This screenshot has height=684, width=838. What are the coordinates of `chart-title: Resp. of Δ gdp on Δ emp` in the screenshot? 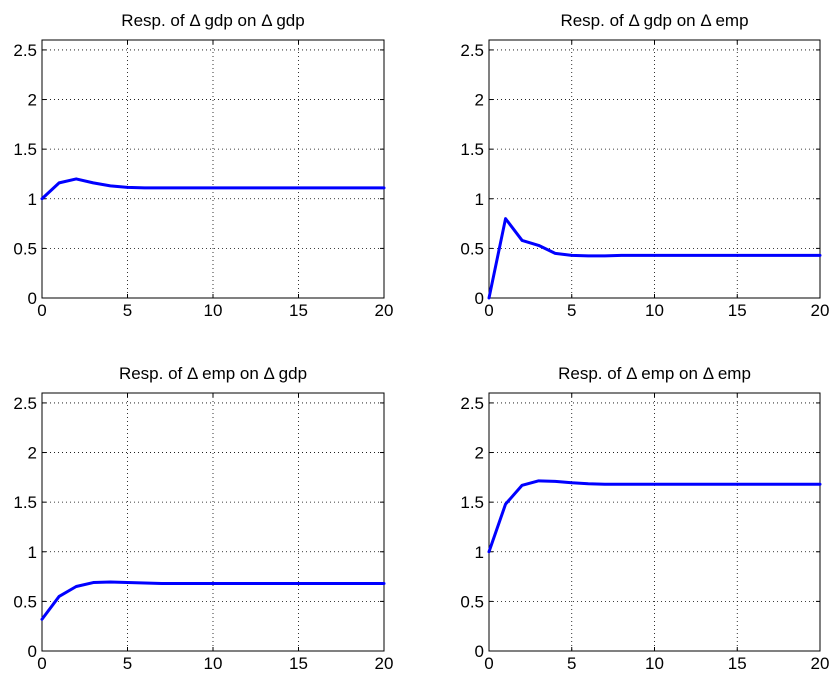 It's located at (654, 20).